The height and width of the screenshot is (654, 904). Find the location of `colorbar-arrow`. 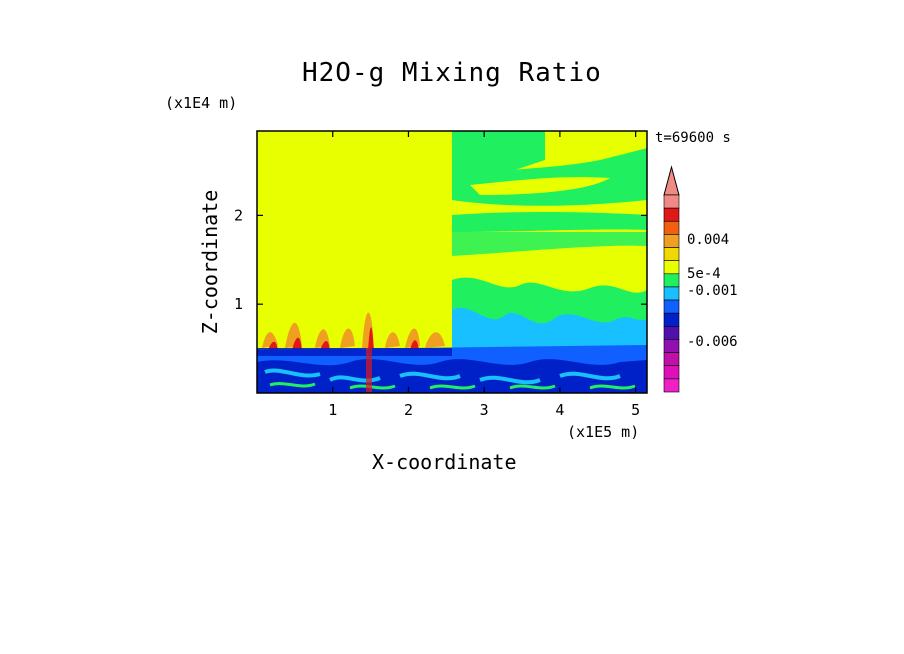

colorbar-arrow is located at coordinates (671, 180).